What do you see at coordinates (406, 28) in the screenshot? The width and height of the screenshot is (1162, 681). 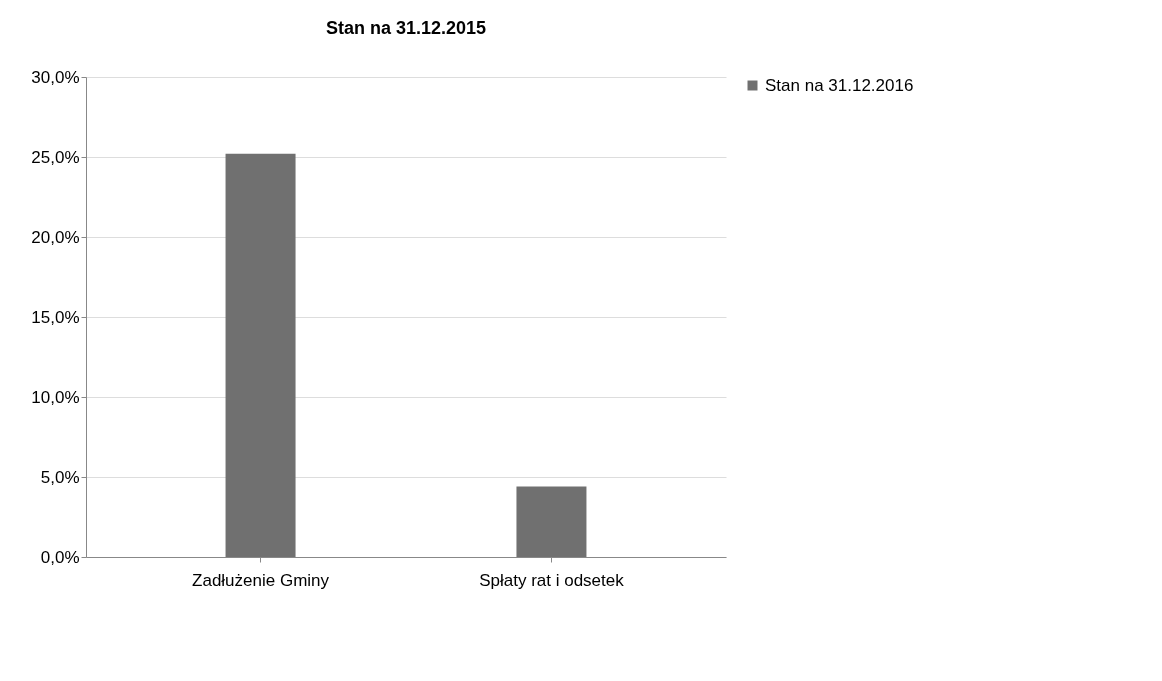 I see `chart-title: Stan na 31.12.2015` at bounding box center [406, 28].